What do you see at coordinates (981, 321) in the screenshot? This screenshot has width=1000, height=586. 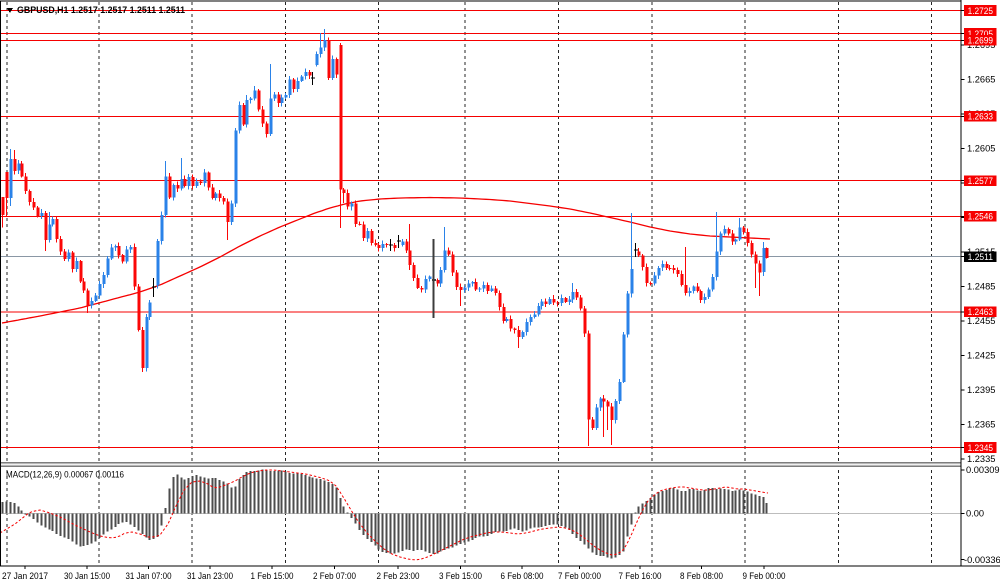 I see `svg-text: 1.2455` at bounding box center [981, 321].